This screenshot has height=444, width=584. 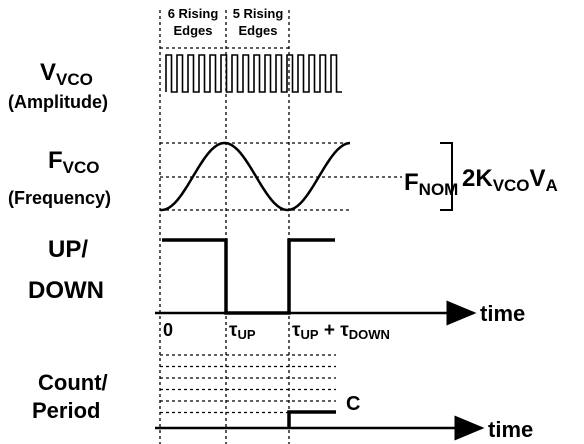 I want to click on sine-wave, so click(x=255, y=176).